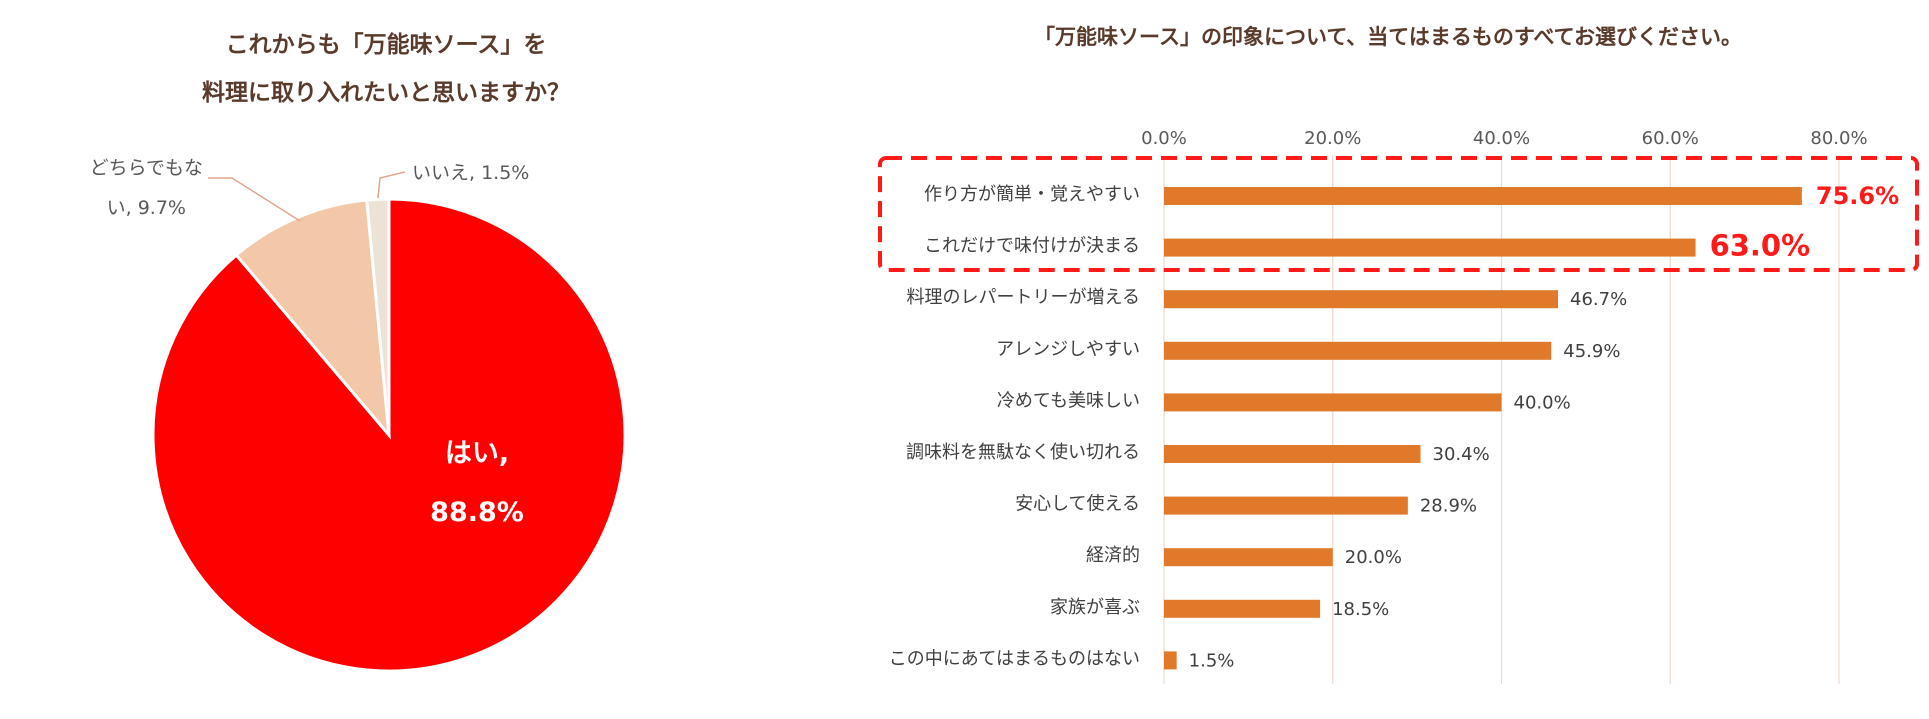  I want to click on category-label: 調味料を無駄なく使い切れる, so click(1023, 452).